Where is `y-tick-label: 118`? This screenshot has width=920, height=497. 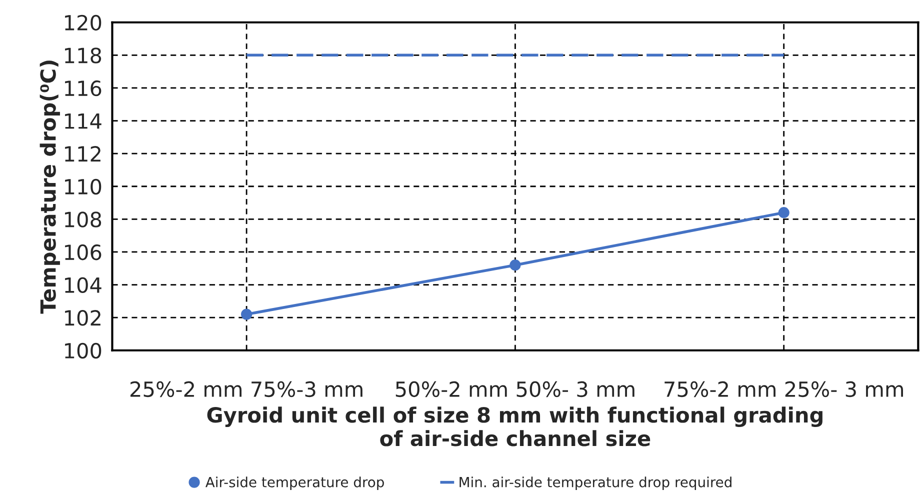 y-tick-label: 118 is located at coordinates (83, 56).